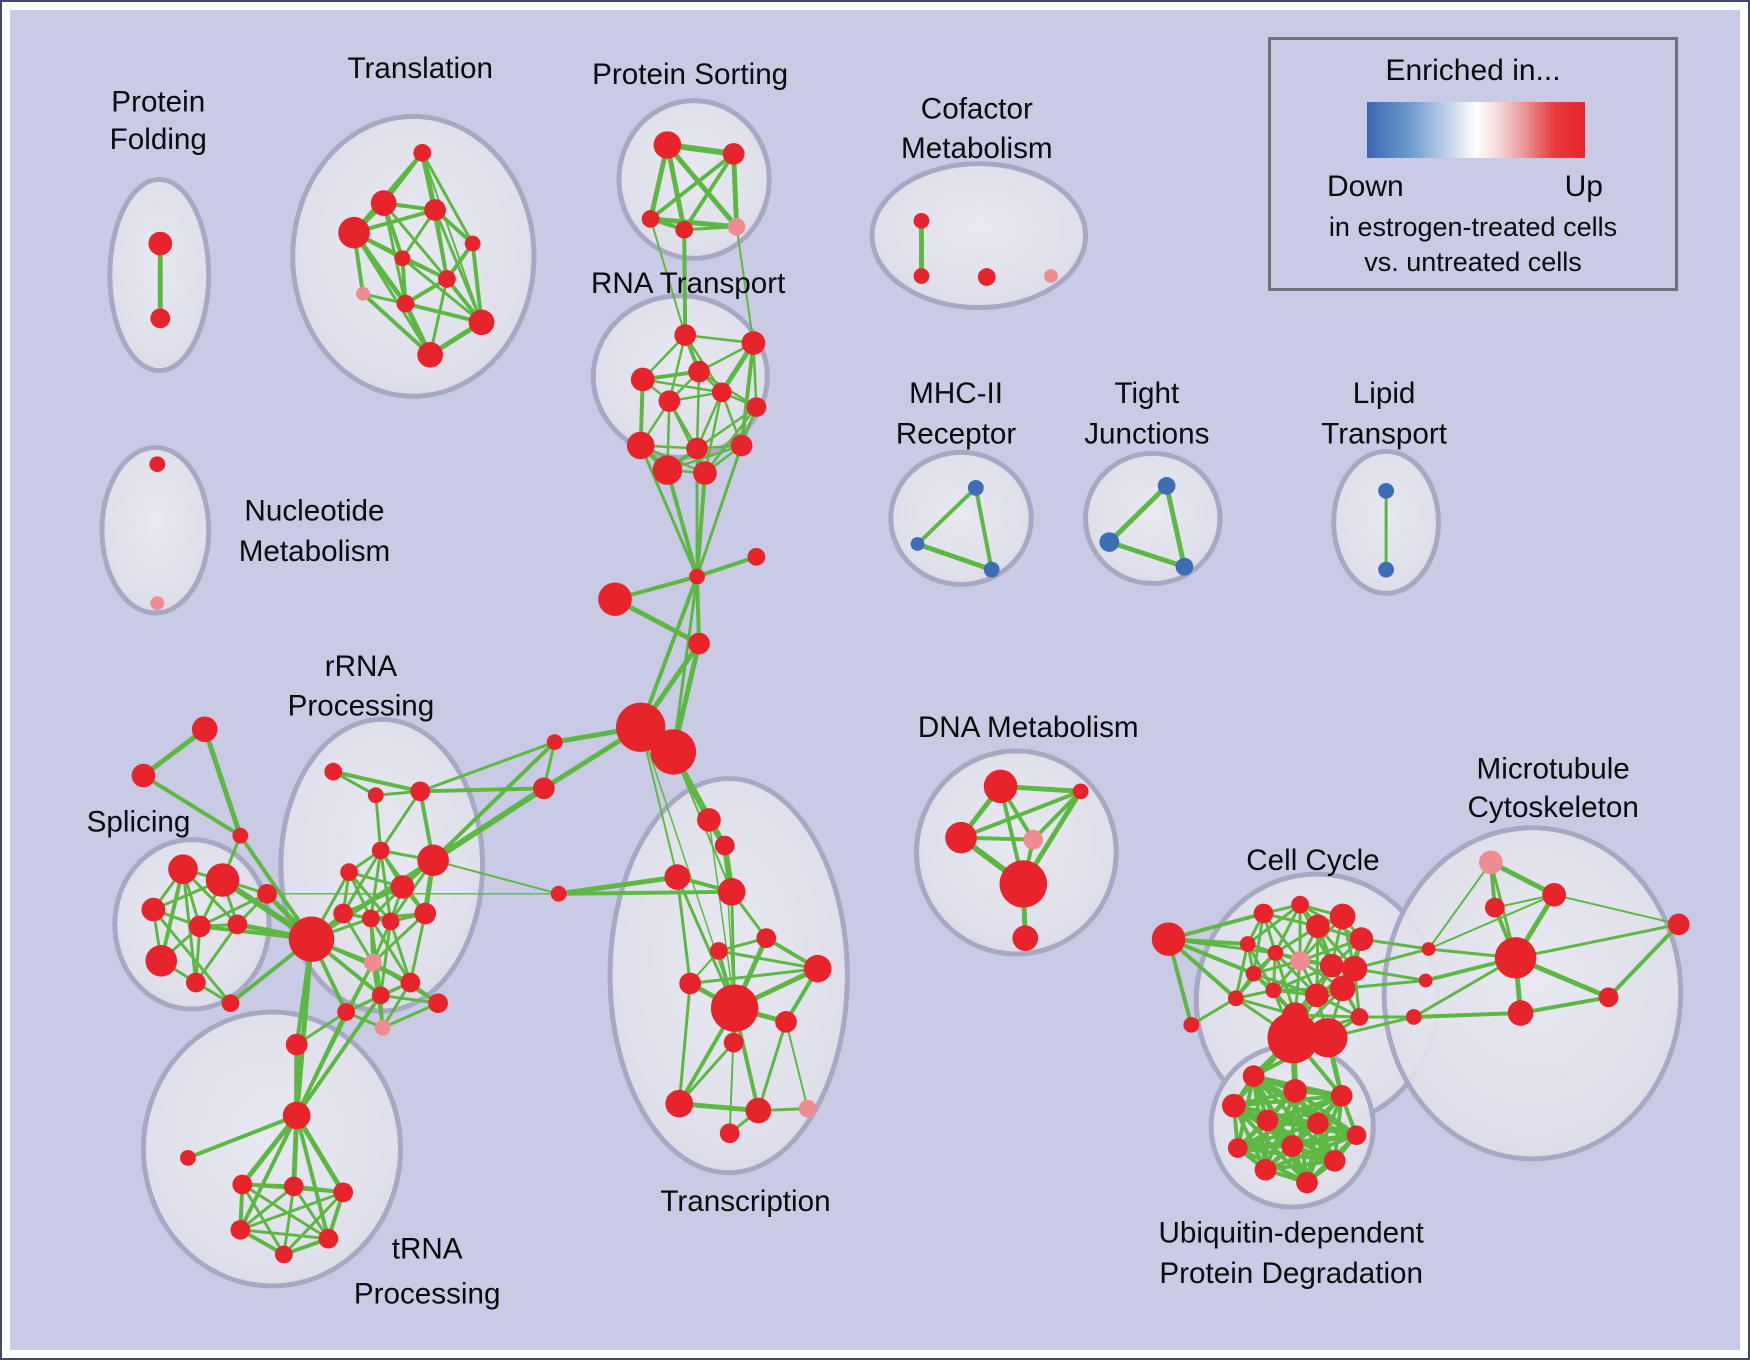 This screenshot has height=1360, width=1750. Describe the element at coordinates (1583, 186) in the screenshot. I see `legend-up-label: Up` at that location.